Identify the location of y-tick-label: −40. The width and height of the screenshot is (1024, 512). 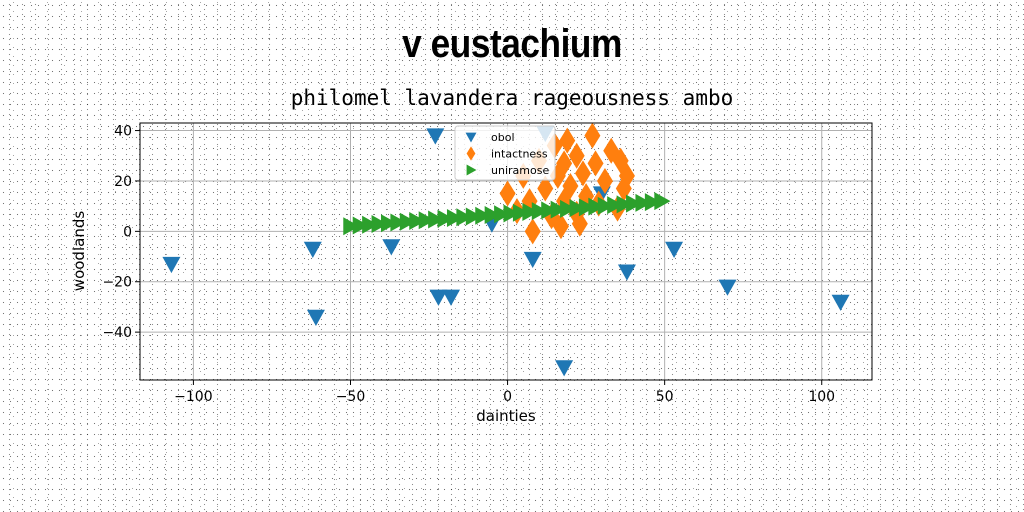
(117, 333).